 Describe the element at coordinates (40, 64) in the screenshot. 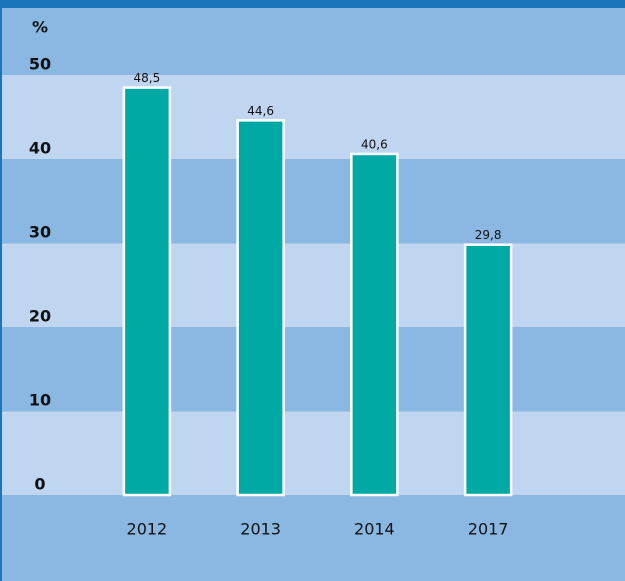

I see `y-tick-label: 50` at that location.